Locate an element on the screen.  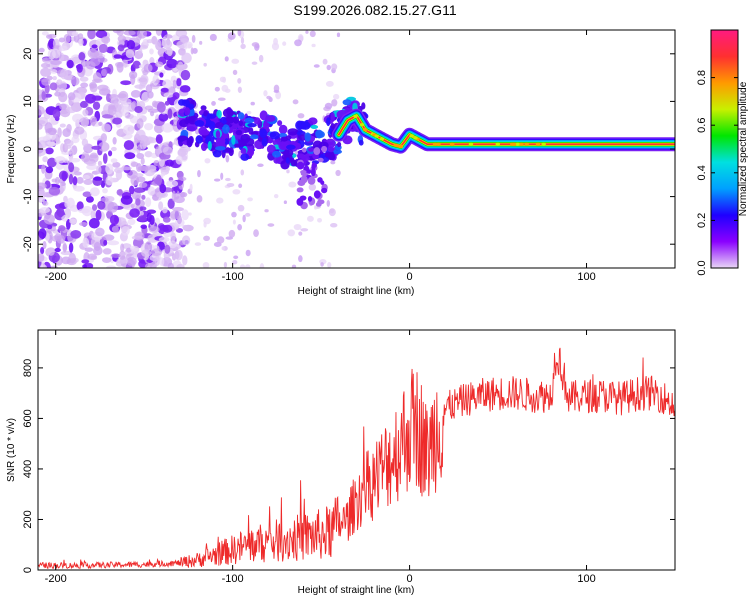
snr-x-tick-label: 0 is located at coordinates (410, 579).